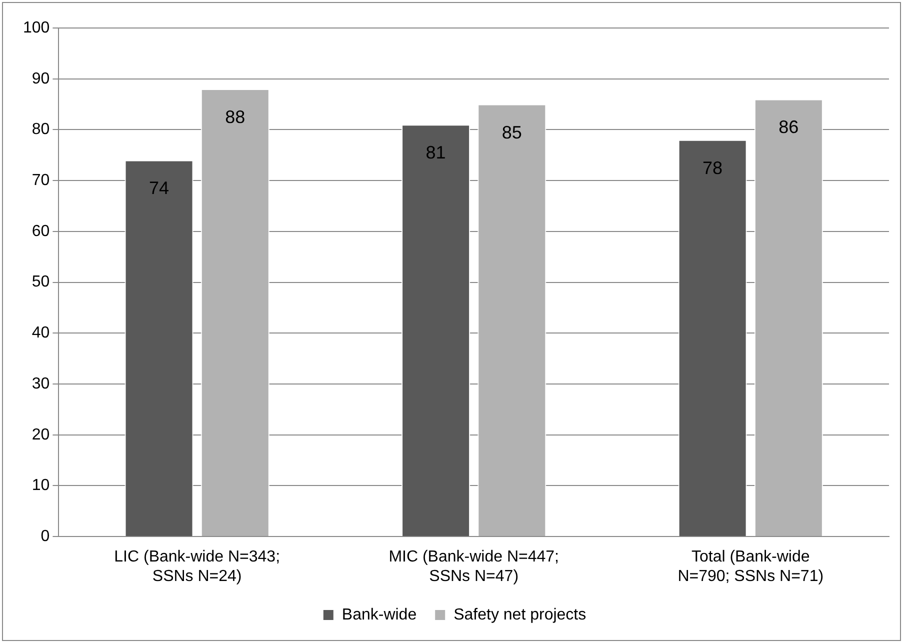 This screenshot has height=643, width=903. What do you see at coordinates (41, 231) in the screenshot?
I see `y-tick-label: 60` at bounding box center [41, 231].